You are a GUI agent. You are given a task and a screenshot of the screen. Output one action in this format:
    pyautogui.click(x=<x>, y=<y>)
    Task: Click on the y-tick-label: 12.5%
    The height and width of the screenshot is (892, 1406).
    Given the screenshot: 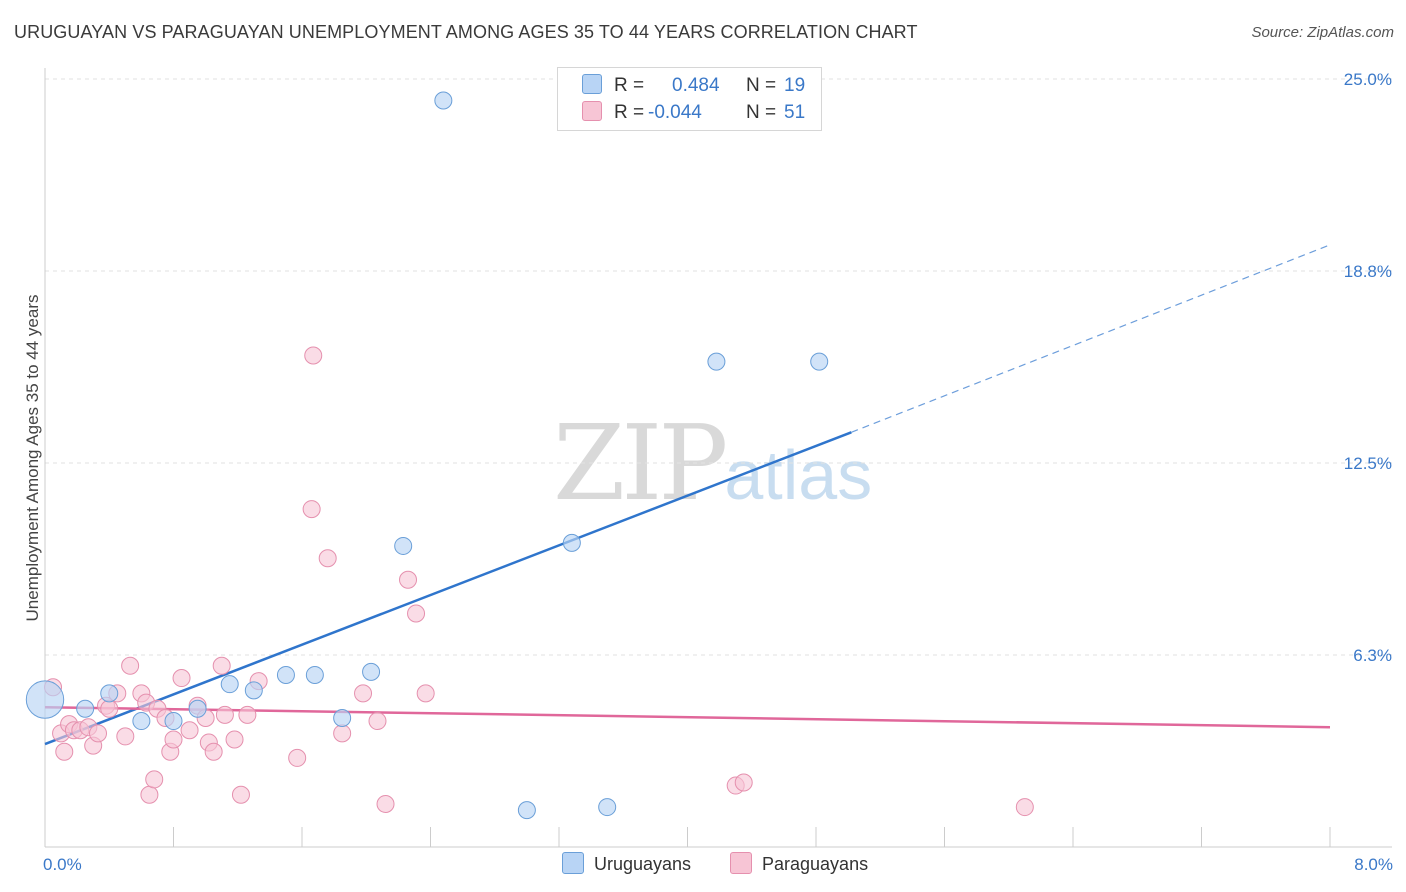 What is the action you would take?
    pyautogui.click(x=1368, y=463)
    